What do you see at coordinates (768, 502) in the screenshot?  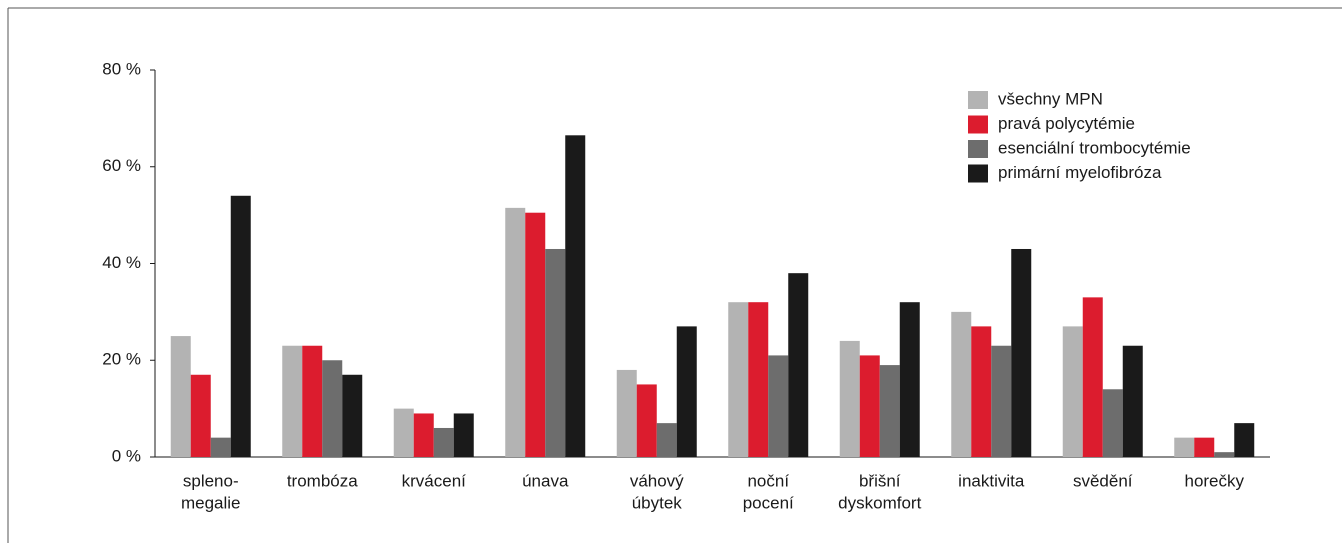 I see `x-tick-label: pocení` at bounding box center [768, 502].